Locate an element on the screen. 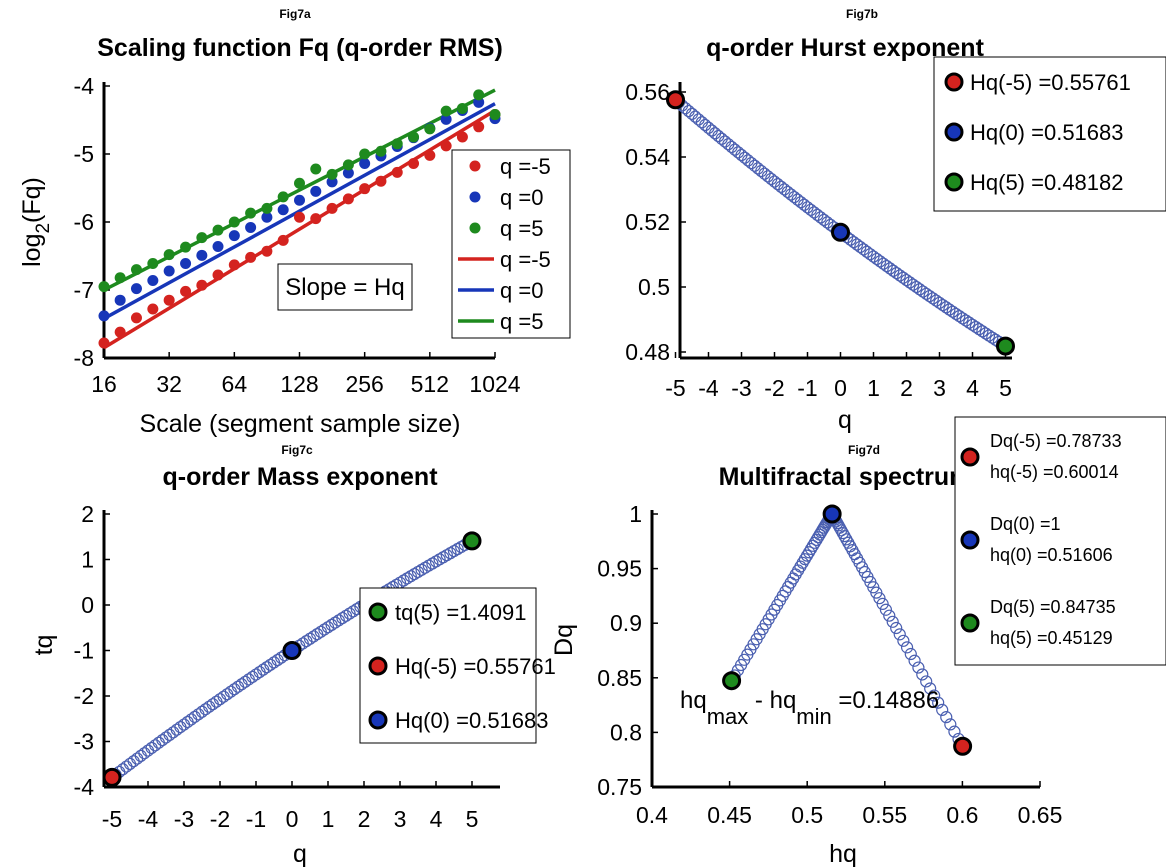 The height and width of the screenshot is (868, 1166). svg-text: log2(Fq) is located at coordinates (36, 222).